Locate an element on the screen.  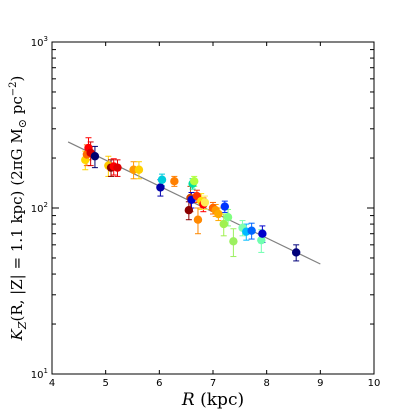
y-tick-label: 10³ is located at coordinates (39, 42).